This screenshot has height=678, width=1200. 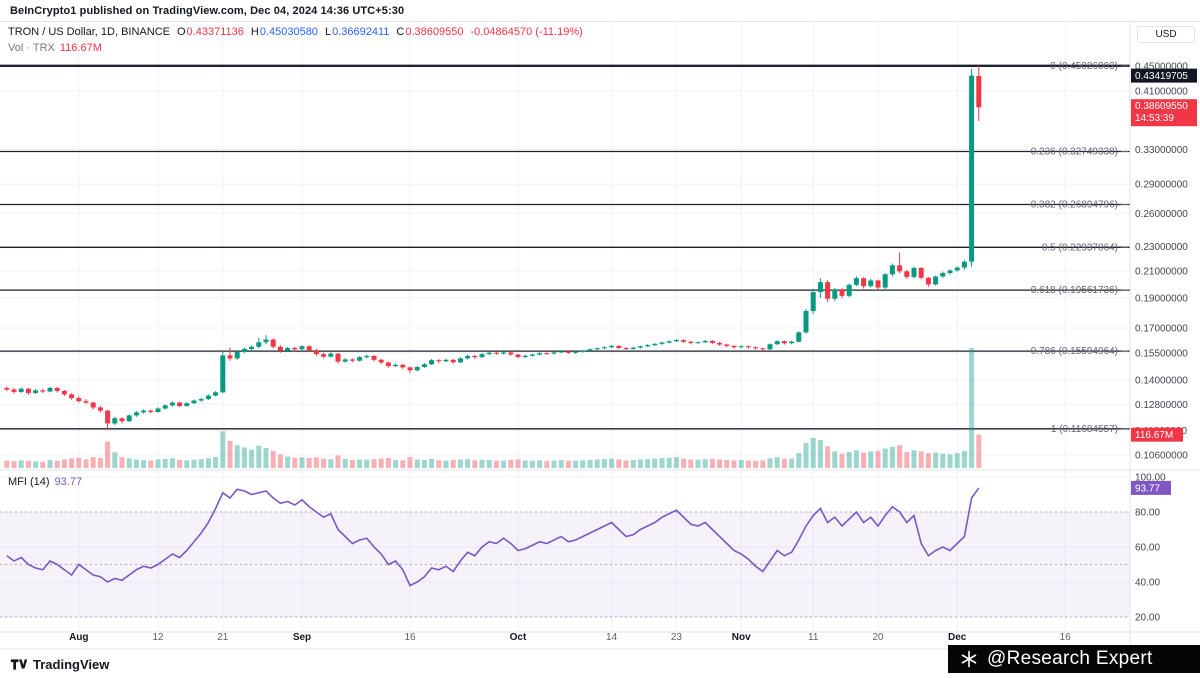 What do you see at coordinates (223, 637) in the screenshot?
I see `svg-text: 21` at bounding box center [223, 637].